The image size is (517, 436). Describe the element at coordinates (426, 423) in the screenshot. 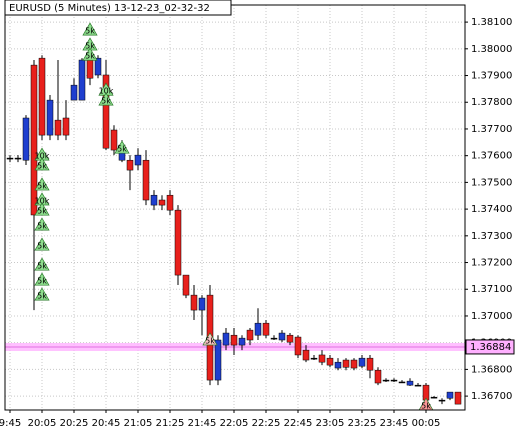

I see `x-tick-label: 00:05` at that location.